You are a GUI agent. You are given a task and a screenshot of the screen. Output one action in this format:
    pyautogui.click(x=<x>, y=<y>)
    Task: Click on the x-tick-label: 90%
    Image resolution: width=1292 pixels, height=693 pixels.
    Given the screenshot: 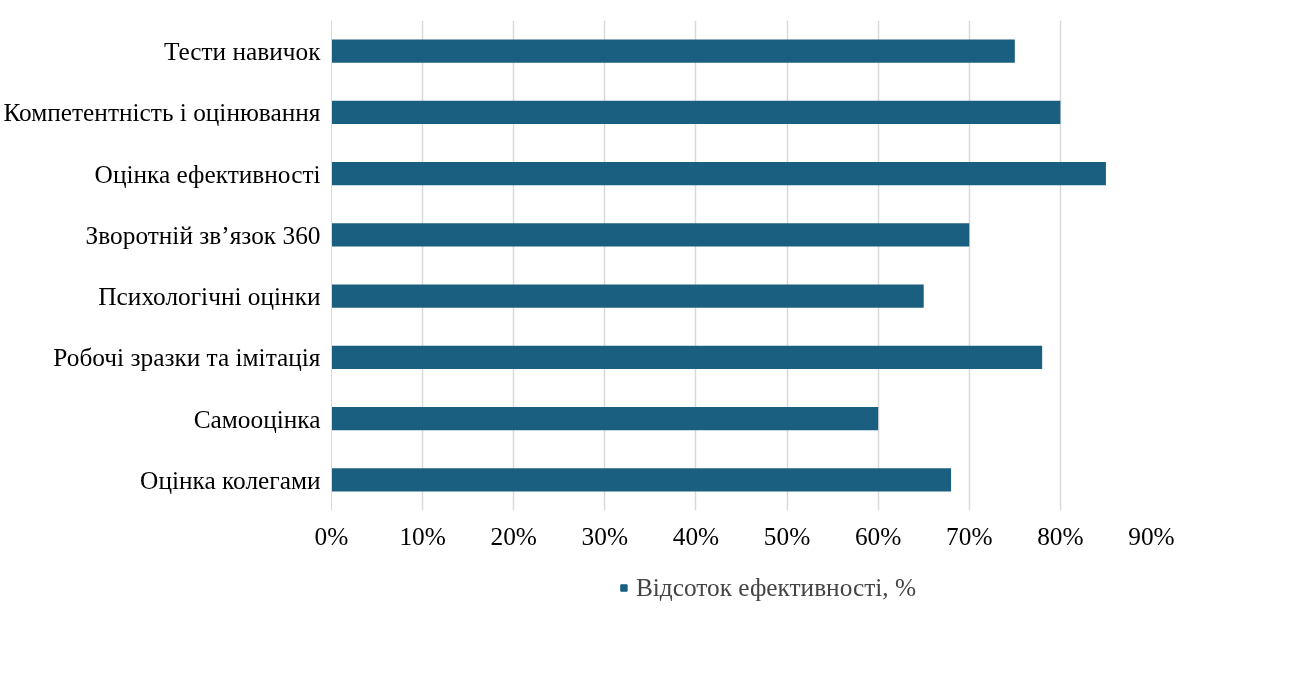 What is the action you would take?
    pyautogui.click(x=1151, y=535)
    